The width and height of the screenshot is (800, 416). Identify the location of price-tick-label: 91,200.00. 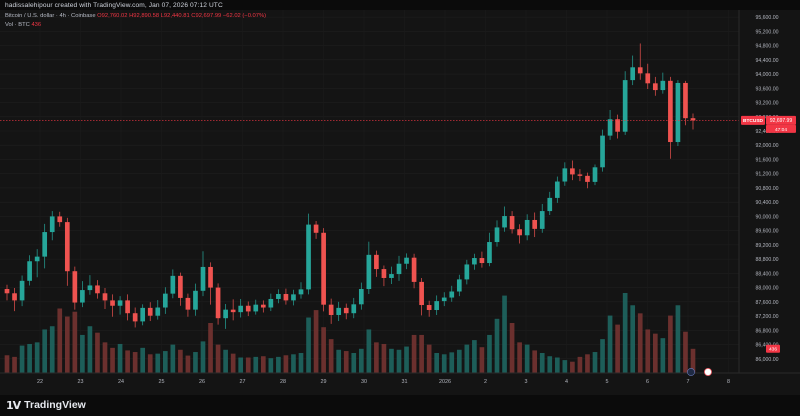
(766, 175).